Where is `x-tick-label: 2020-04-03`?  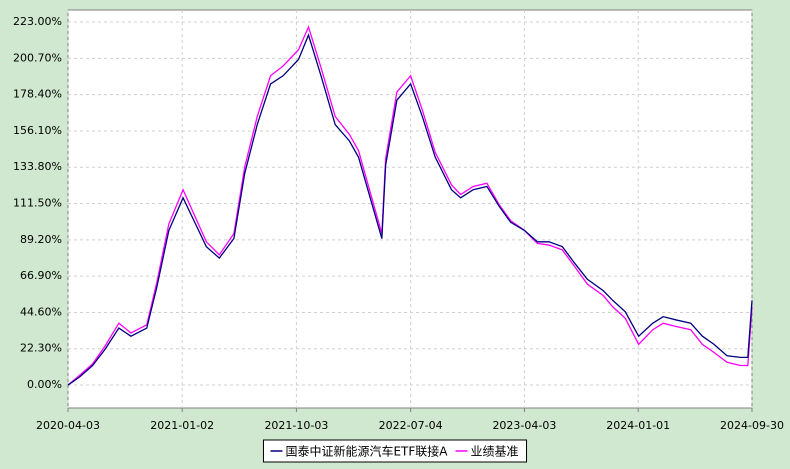 x-tick-label: 2020-04-03 is located at coordinates (68, 425).